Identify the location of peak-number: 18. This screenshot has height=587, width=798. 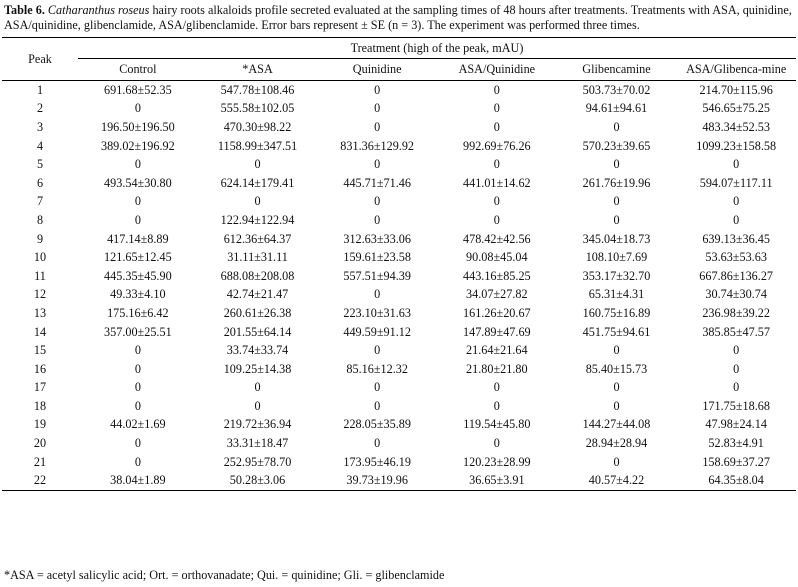
(40, 405).